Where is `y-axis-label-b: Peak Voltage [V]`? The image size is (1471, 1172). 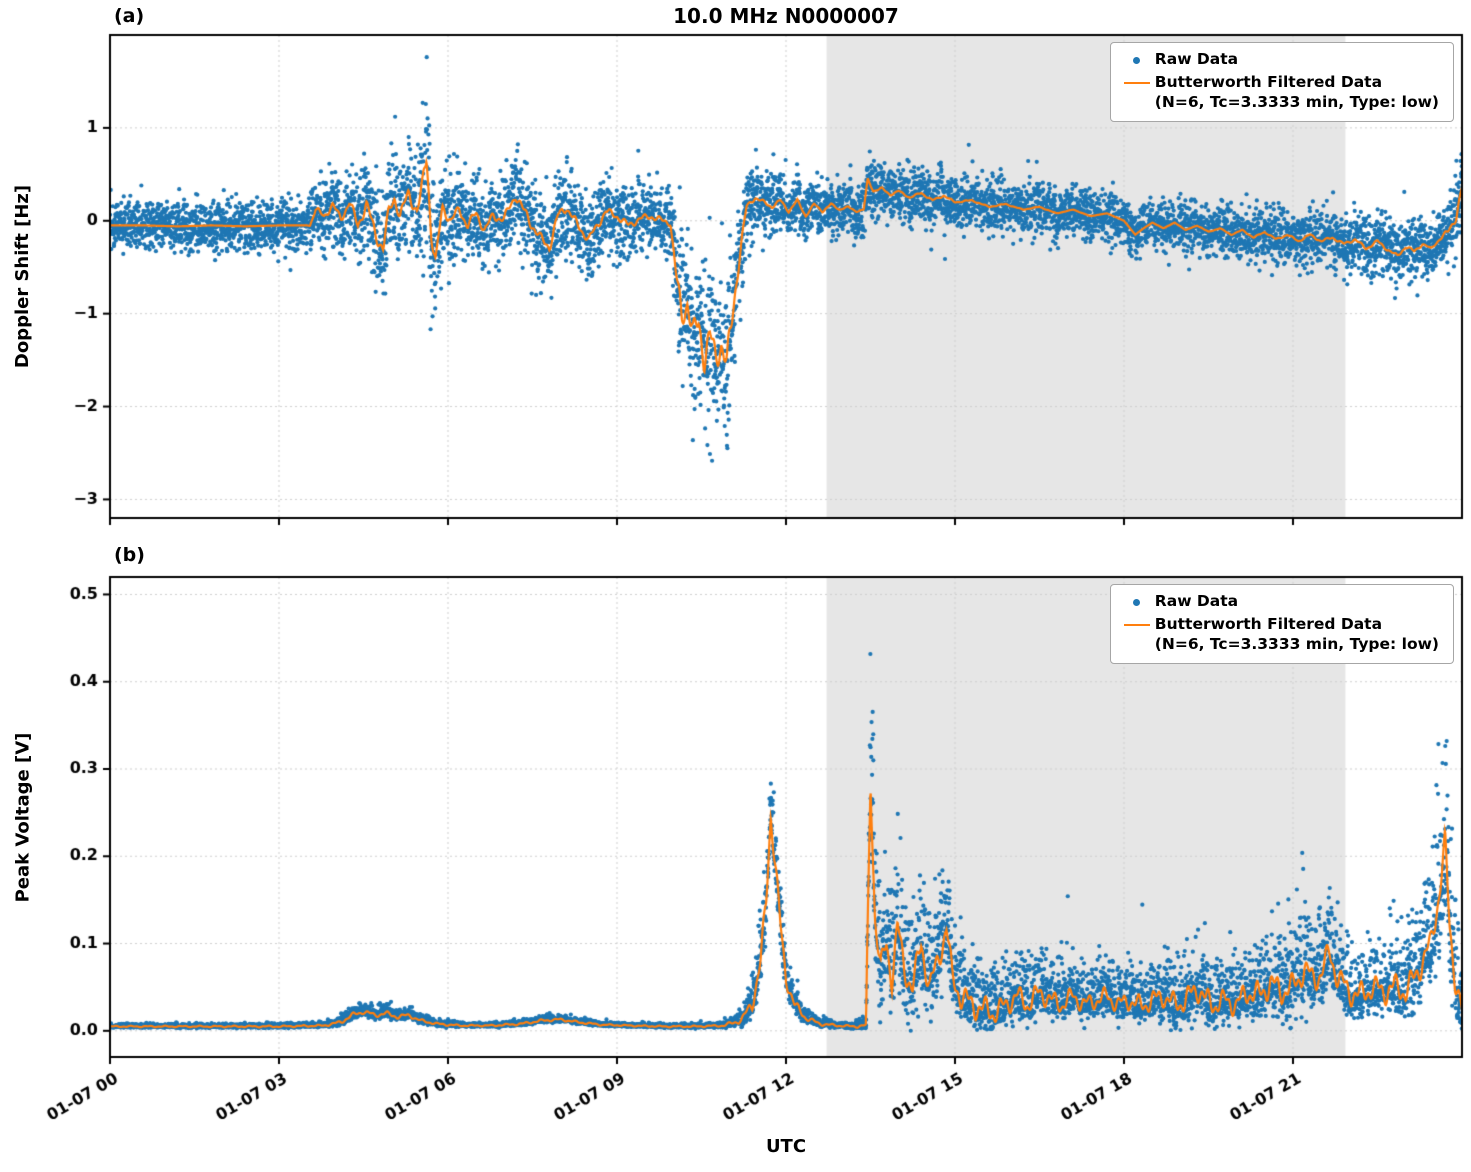
y-axis-label-b: Peak Voltage [V] is located at coordinates (23, 817).